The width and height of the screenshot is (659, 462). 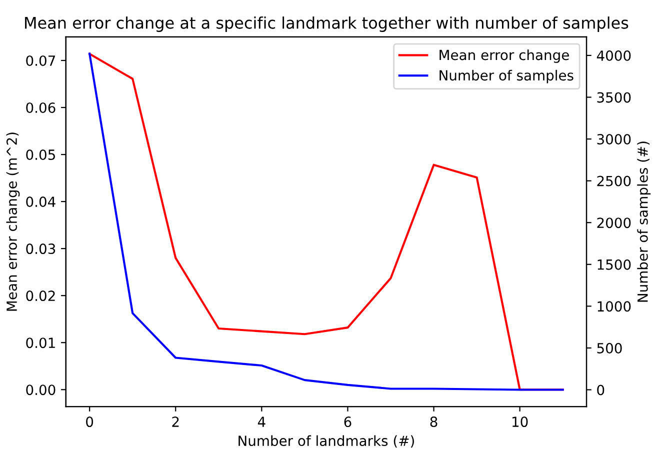 What do you see at coordinates (614, 139) in the screenshot?
I see `y2-tick-label: 3000` at bounding box center [614, 139].